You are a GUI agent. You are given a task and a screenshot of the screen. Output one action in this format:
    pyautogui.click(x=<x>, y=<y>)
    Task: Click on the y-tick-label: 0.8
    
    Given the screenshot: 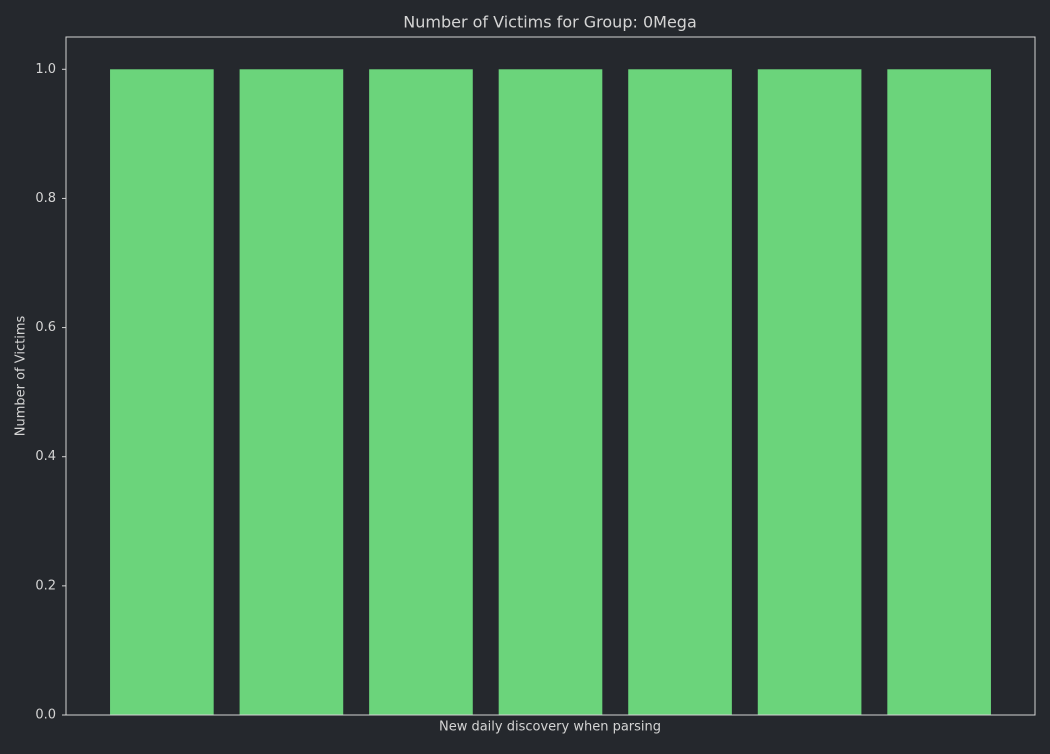 What is the action you would take?
    pyautogui.click(x=45, y=198)
    